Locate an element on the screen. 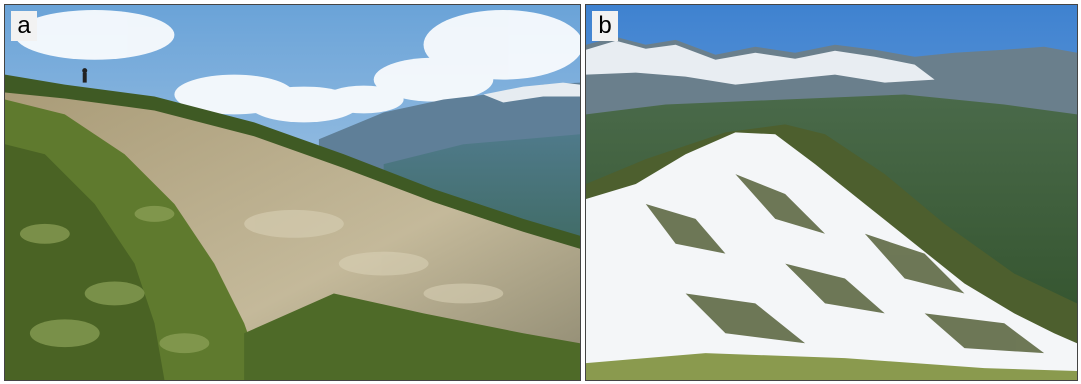  foreground-grass is located at coordinates (831, 366).